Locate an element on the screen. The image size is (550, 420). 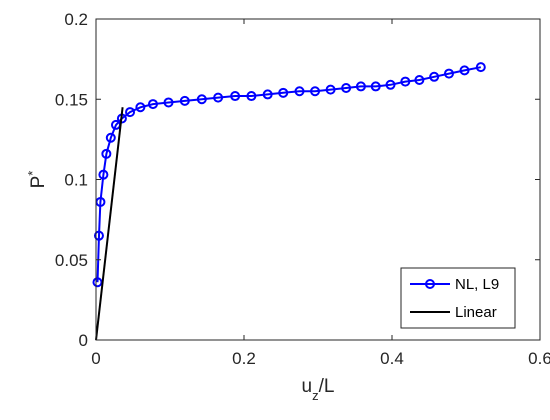
x-tick-label: 0 is located at coordinates (95, 358).